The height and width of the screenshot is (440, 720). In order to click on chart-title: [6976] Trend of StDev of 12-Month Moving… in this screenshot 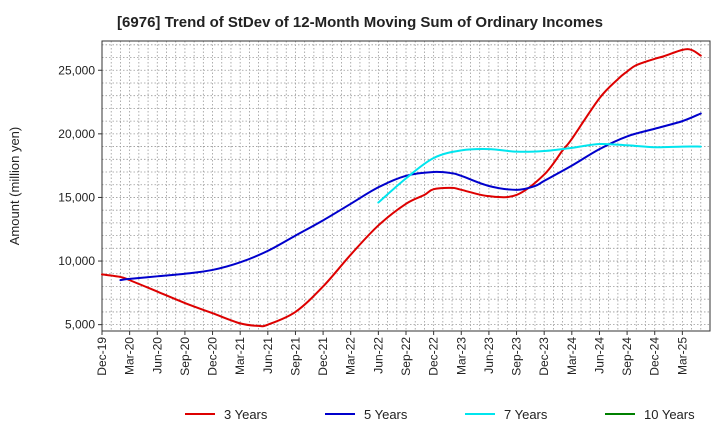, I will do `click(360, 22)`.